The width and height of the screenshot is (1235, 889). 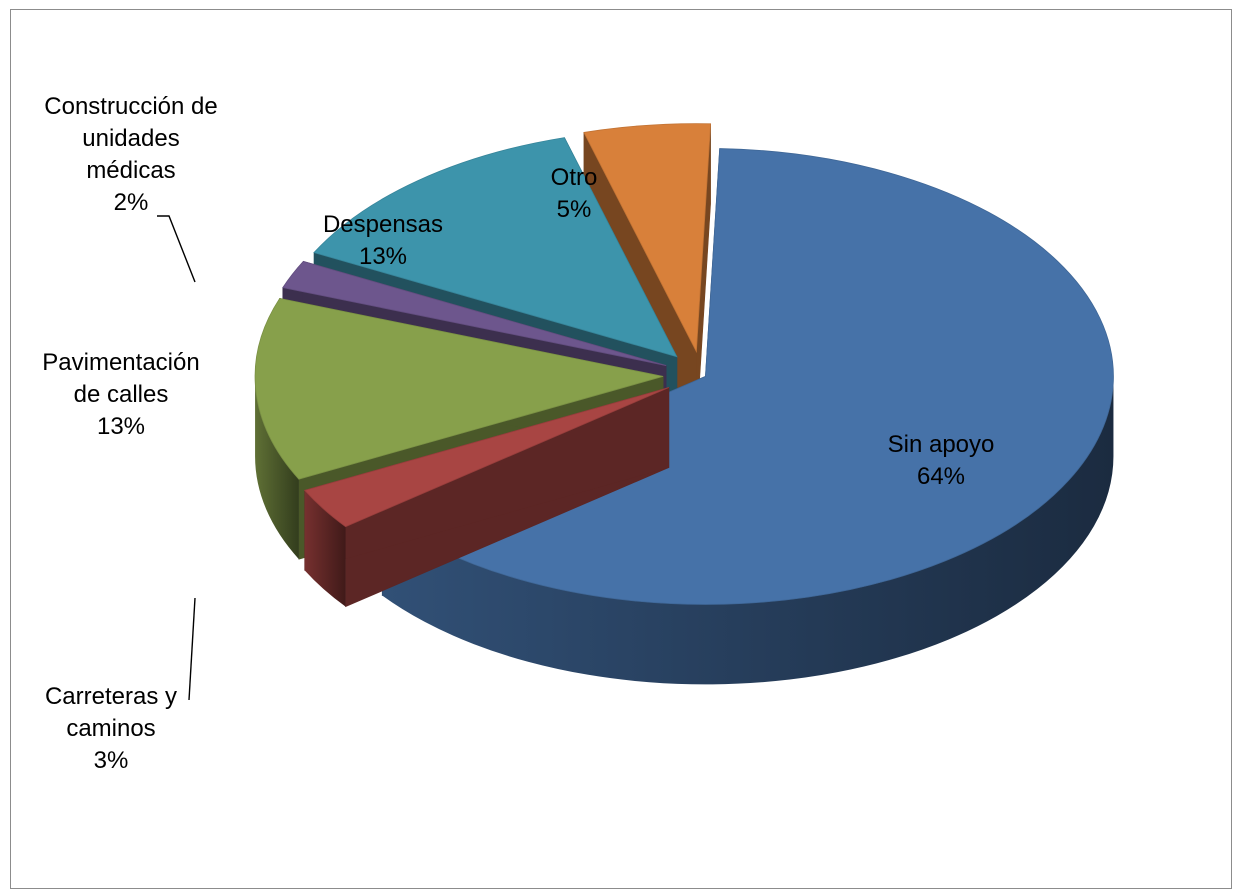 What do you see at coordinates (495, 247) in the screenshot?
I see `slice-4-top` at bounding box center [495, 247].